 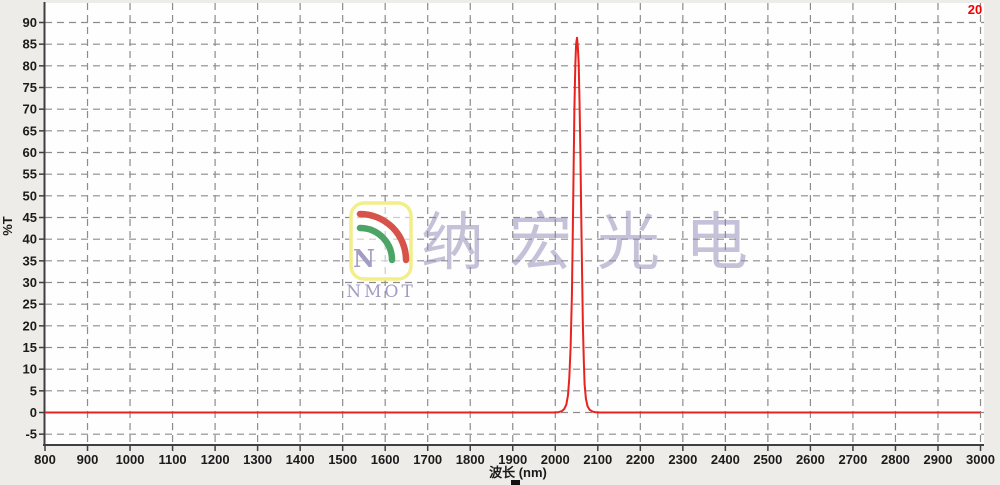 I want to click on x-tick-label: 1500, so click(x=342, y=459).